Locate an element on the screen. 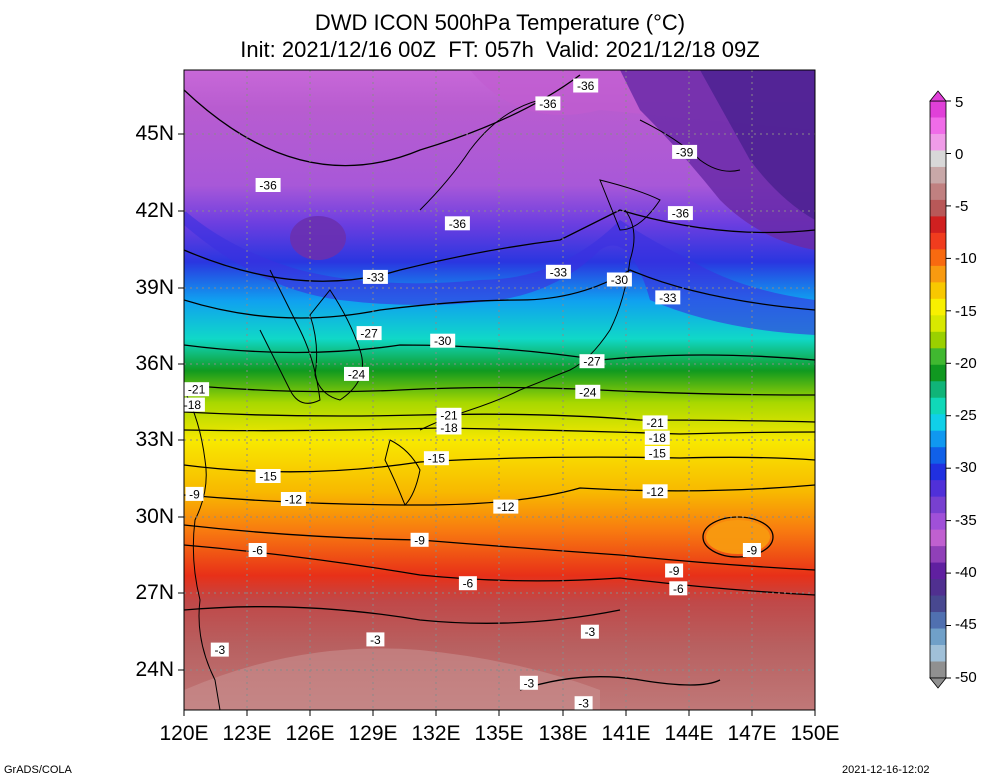 The image size is (1000, 779). colorbar-label: -40 is located at coordinates (966, 572).